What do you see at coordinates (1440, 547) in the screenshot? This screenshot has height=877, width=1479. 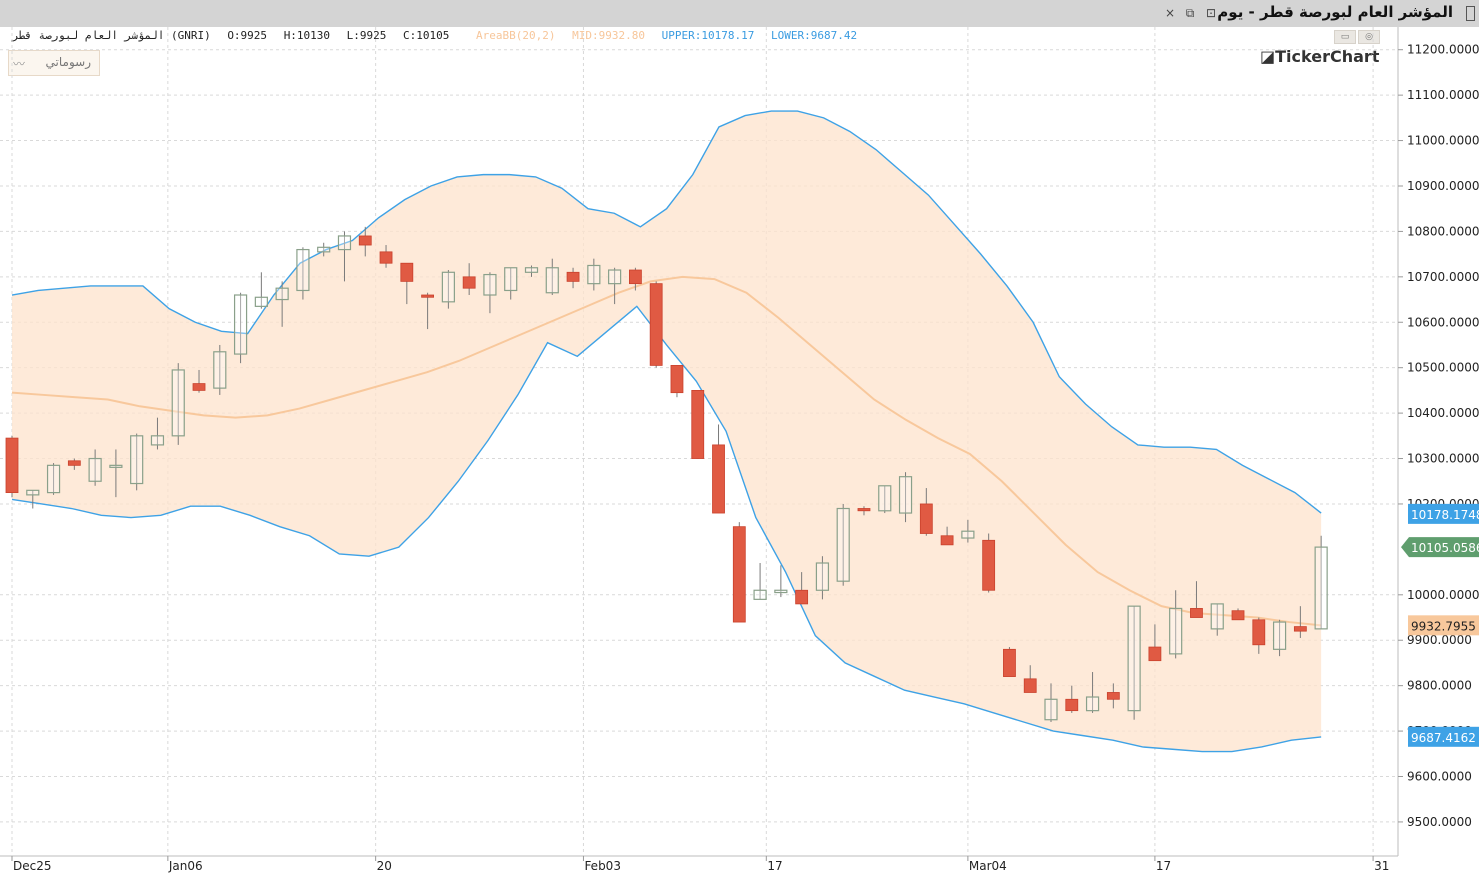 I see `price-label-last: 10105.0586` at bounding box center [1440, 547].